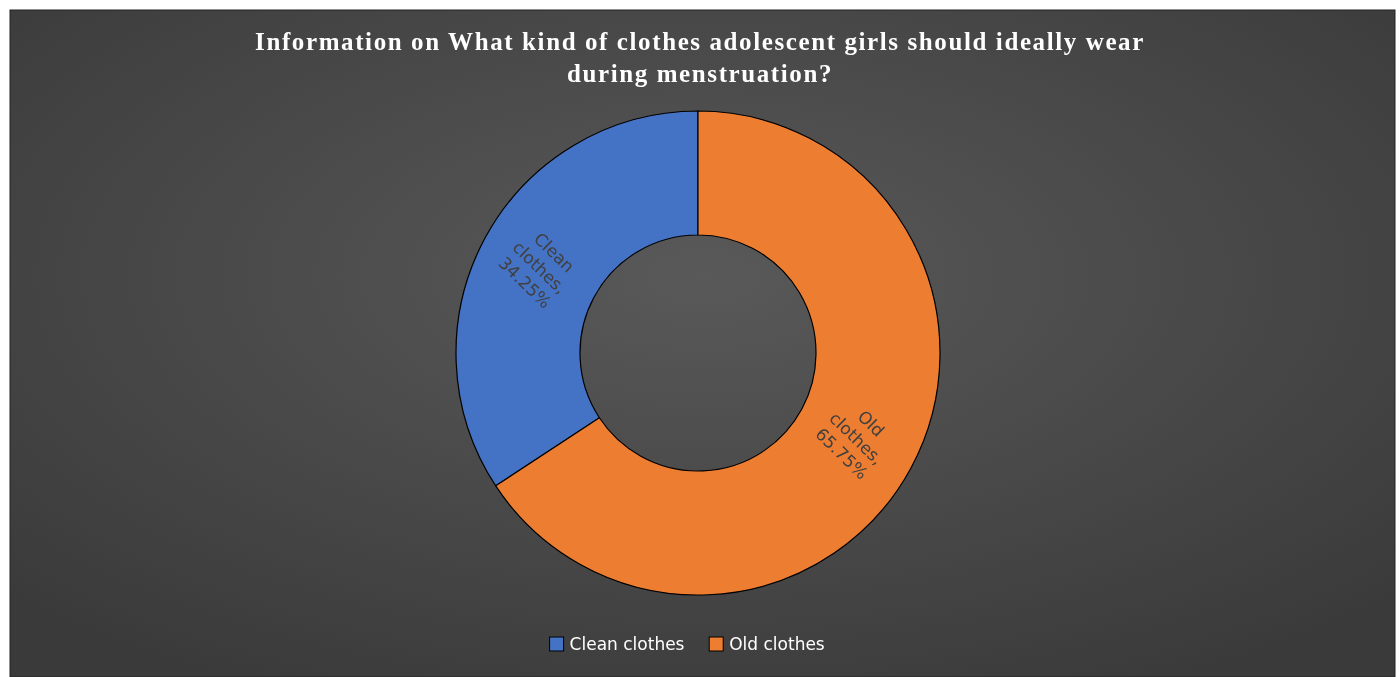 The width and height of the screenshot is (1400, 677). Describe the element at coordinates (627, 644) in the screenshot. I see `legend-label: Clean clothes` at that location.